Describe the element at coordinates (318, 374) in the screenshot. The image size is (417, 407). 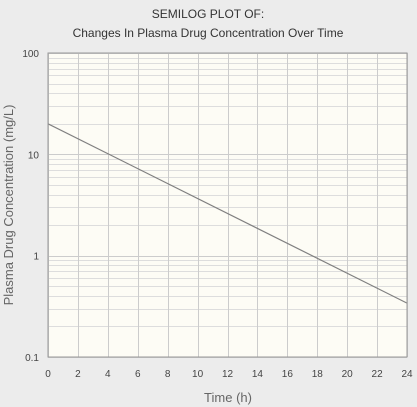
I see `x-tick-label: 18` at that location.